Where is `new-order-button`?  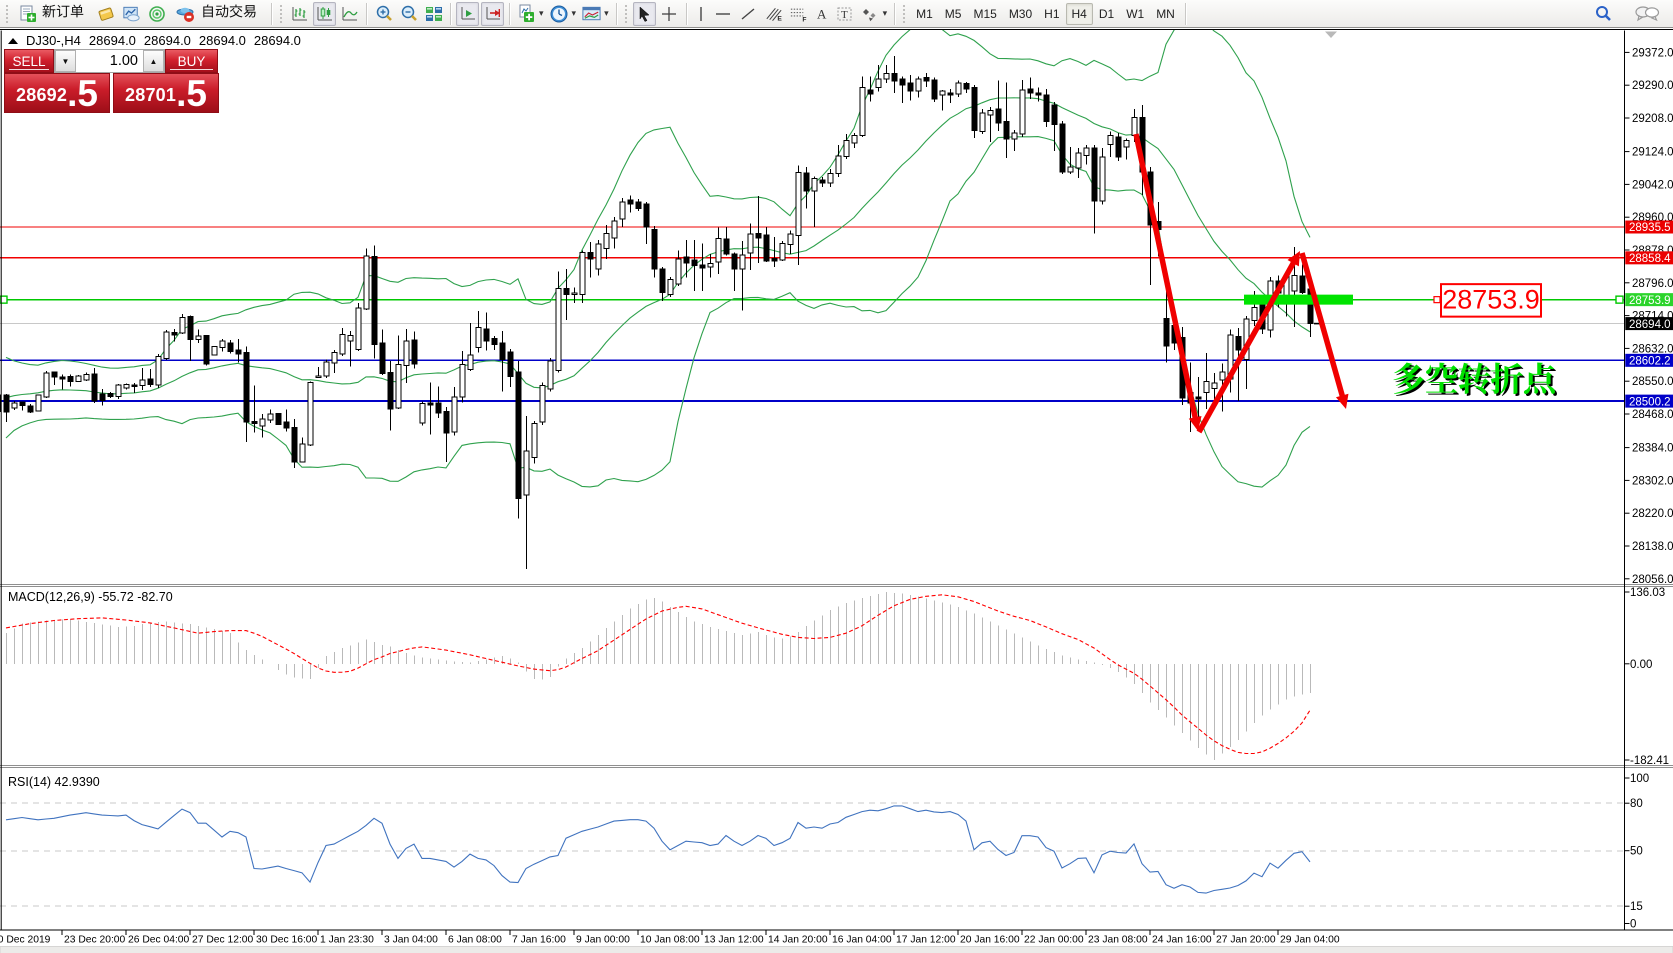
new-order-button is located at coordinates (53, 14).